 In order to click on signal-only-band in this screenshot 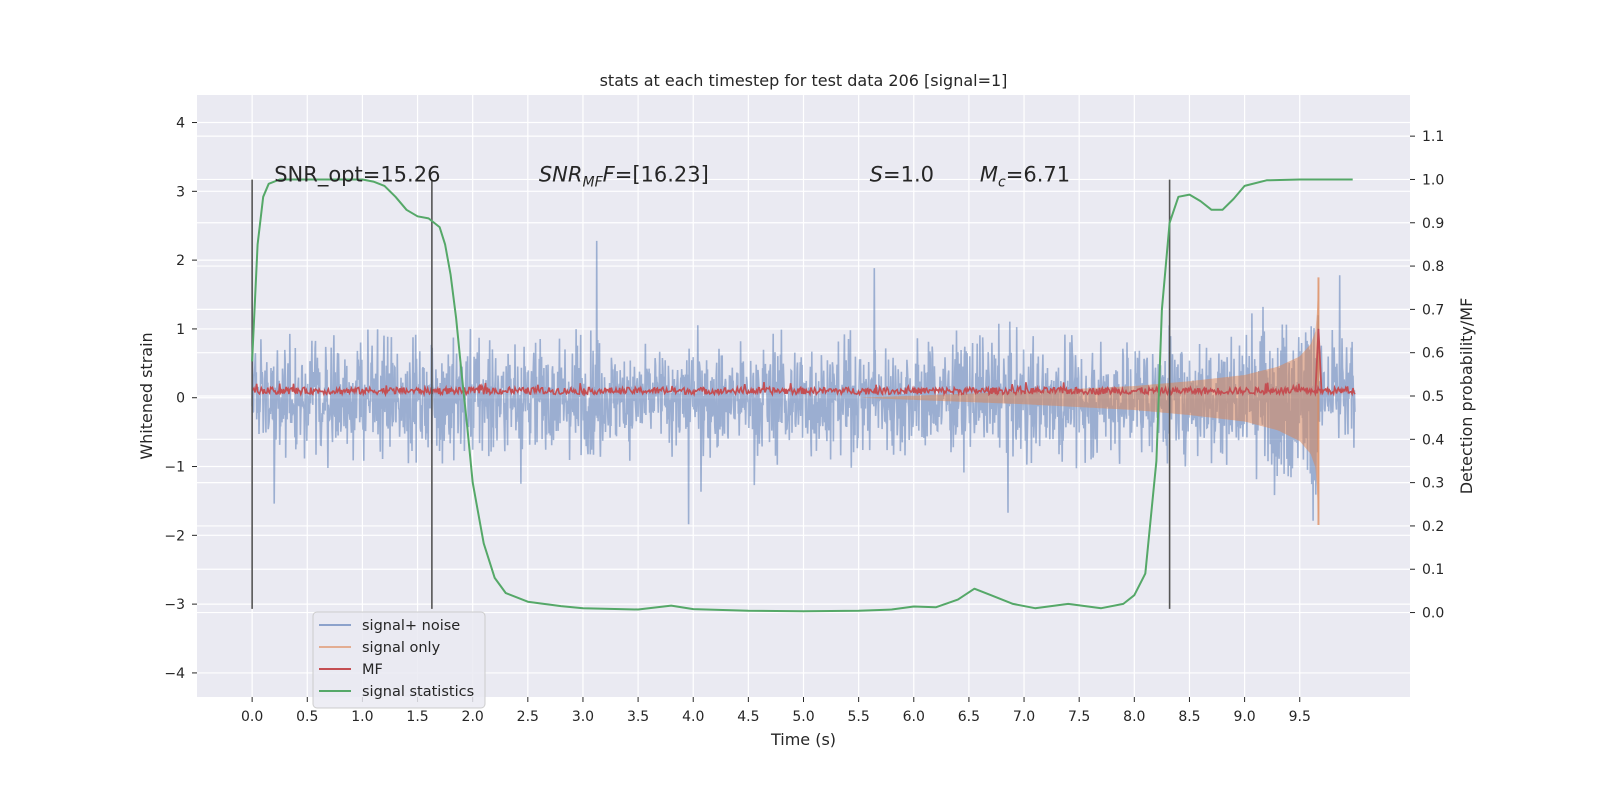, I will do `click(1088, 401)`.